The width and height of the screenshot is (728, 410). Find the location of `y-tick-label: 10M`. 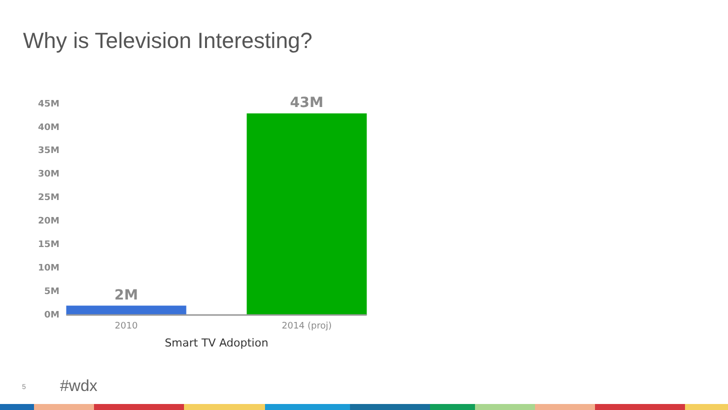

y-tick-label: 10M is located at coordinates (49, 268).